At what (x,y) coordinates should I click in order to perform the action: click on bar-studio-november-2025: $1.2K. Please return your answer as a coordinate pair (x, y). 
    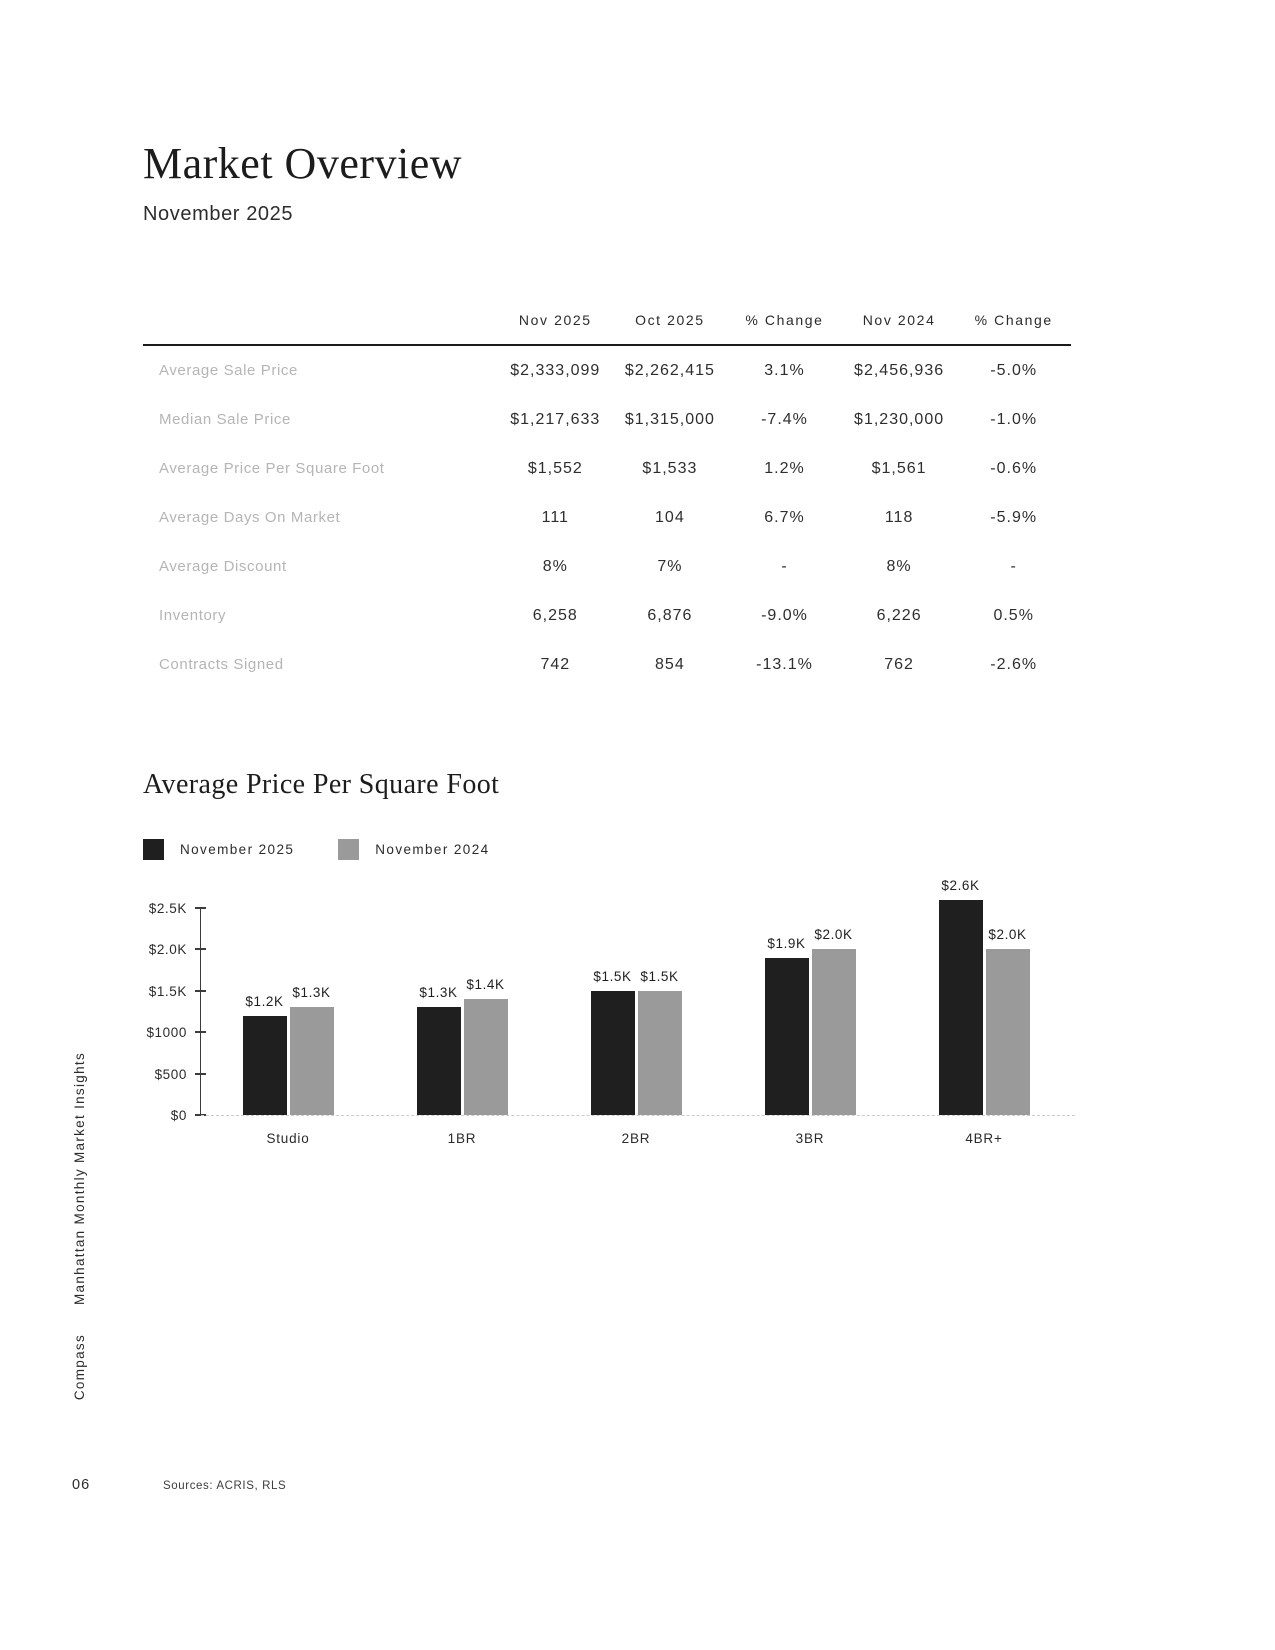
    Looking at the image, I should click on (264, 1054).